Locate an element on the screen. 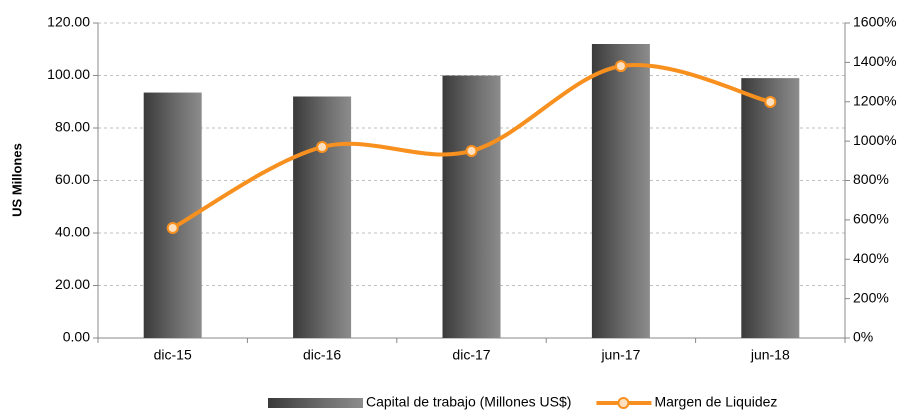 The height and width of the screenshot is (418, 918). y2-tick-label: 0% is located at coordinates (863, 337).